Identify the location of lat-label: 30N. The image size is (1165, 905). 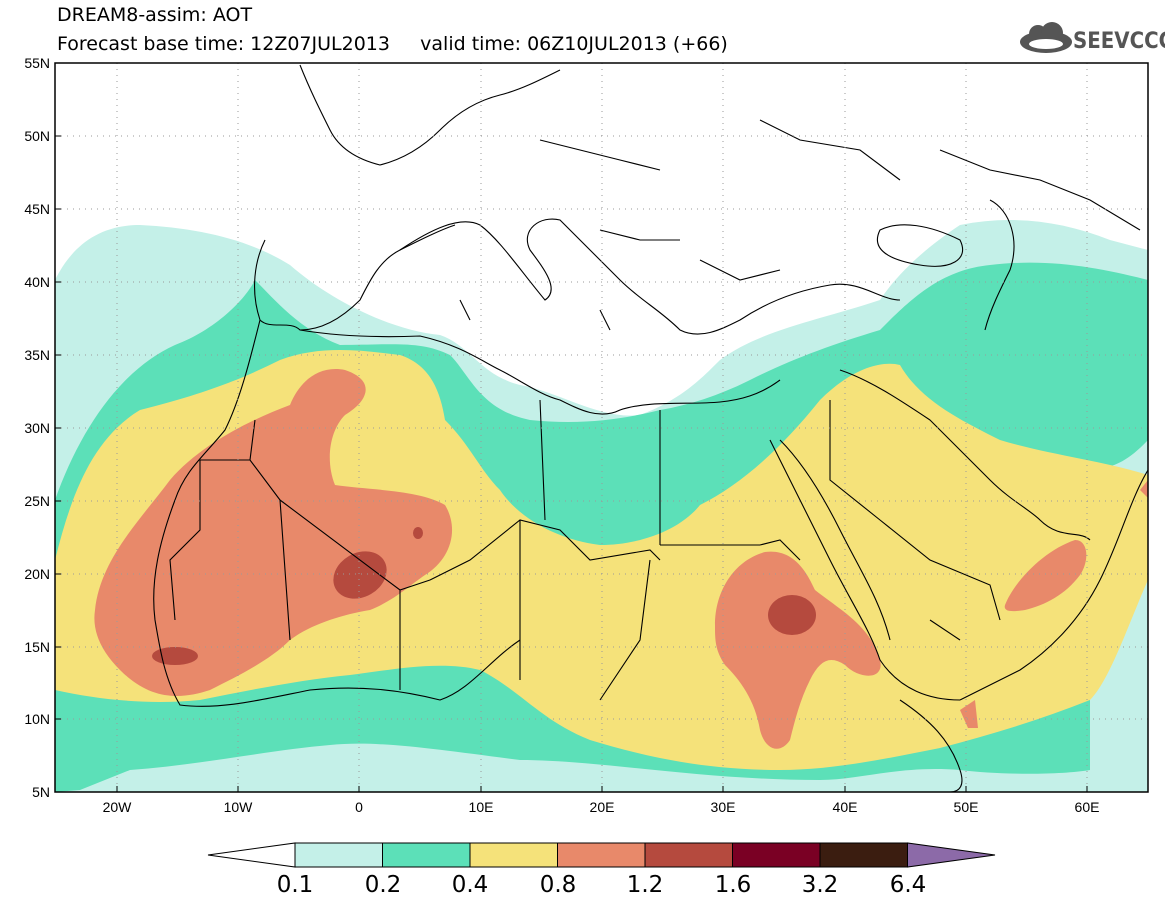
(37, 428).